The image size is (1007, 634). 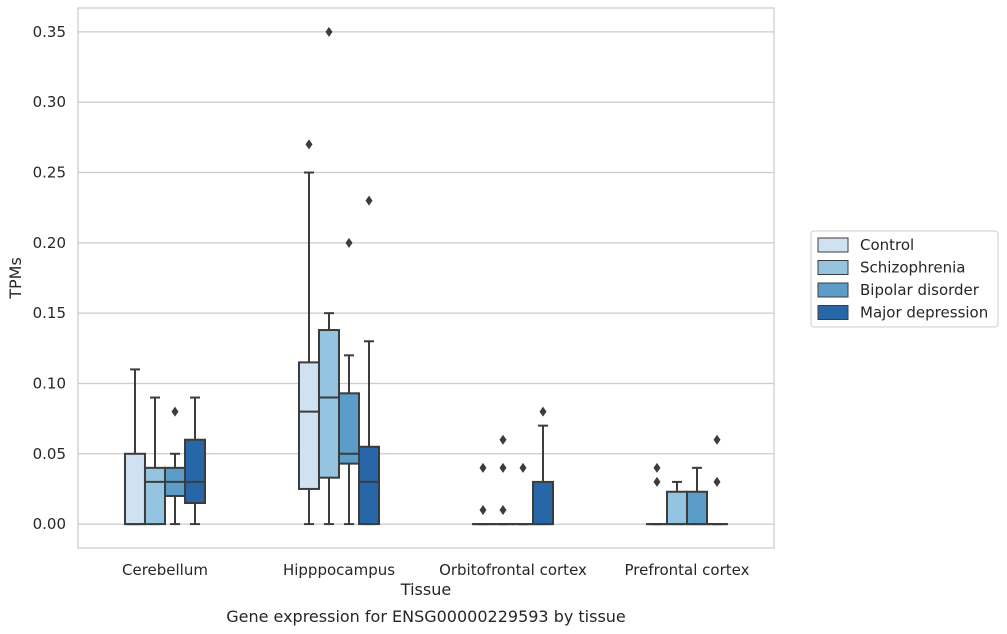 What do you see at coordinates (513, 570) in the screenshot?
I see `x-tick-label: Orbitofrontal cortex` at bounding box center [513, 570].